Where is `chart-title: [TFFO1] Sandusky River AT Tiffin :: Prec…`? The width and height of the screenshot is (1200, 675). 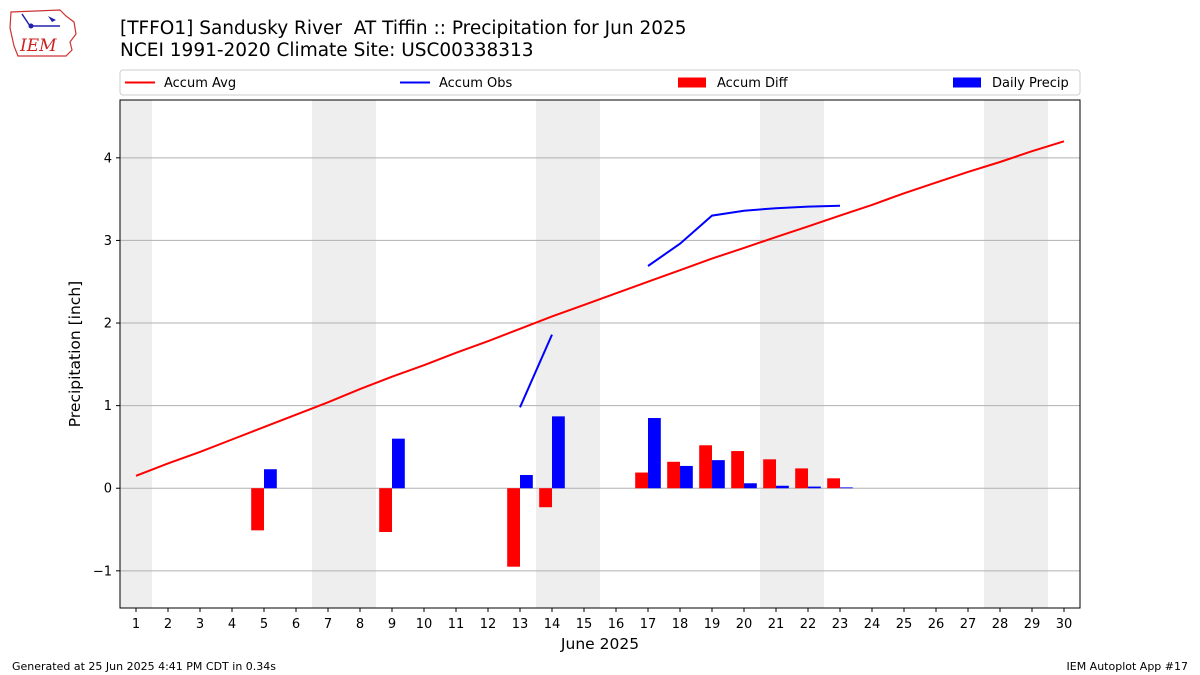 chart-title: [TFFO1] Sandusky River AT Tiffin :: Prec… is located at coordinates (403, 28).